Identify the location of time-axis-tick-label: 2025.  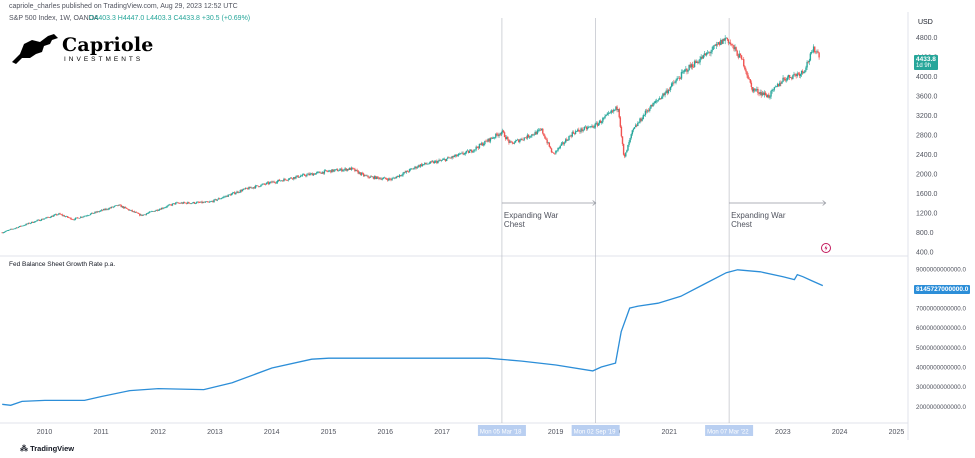
(897, 432).